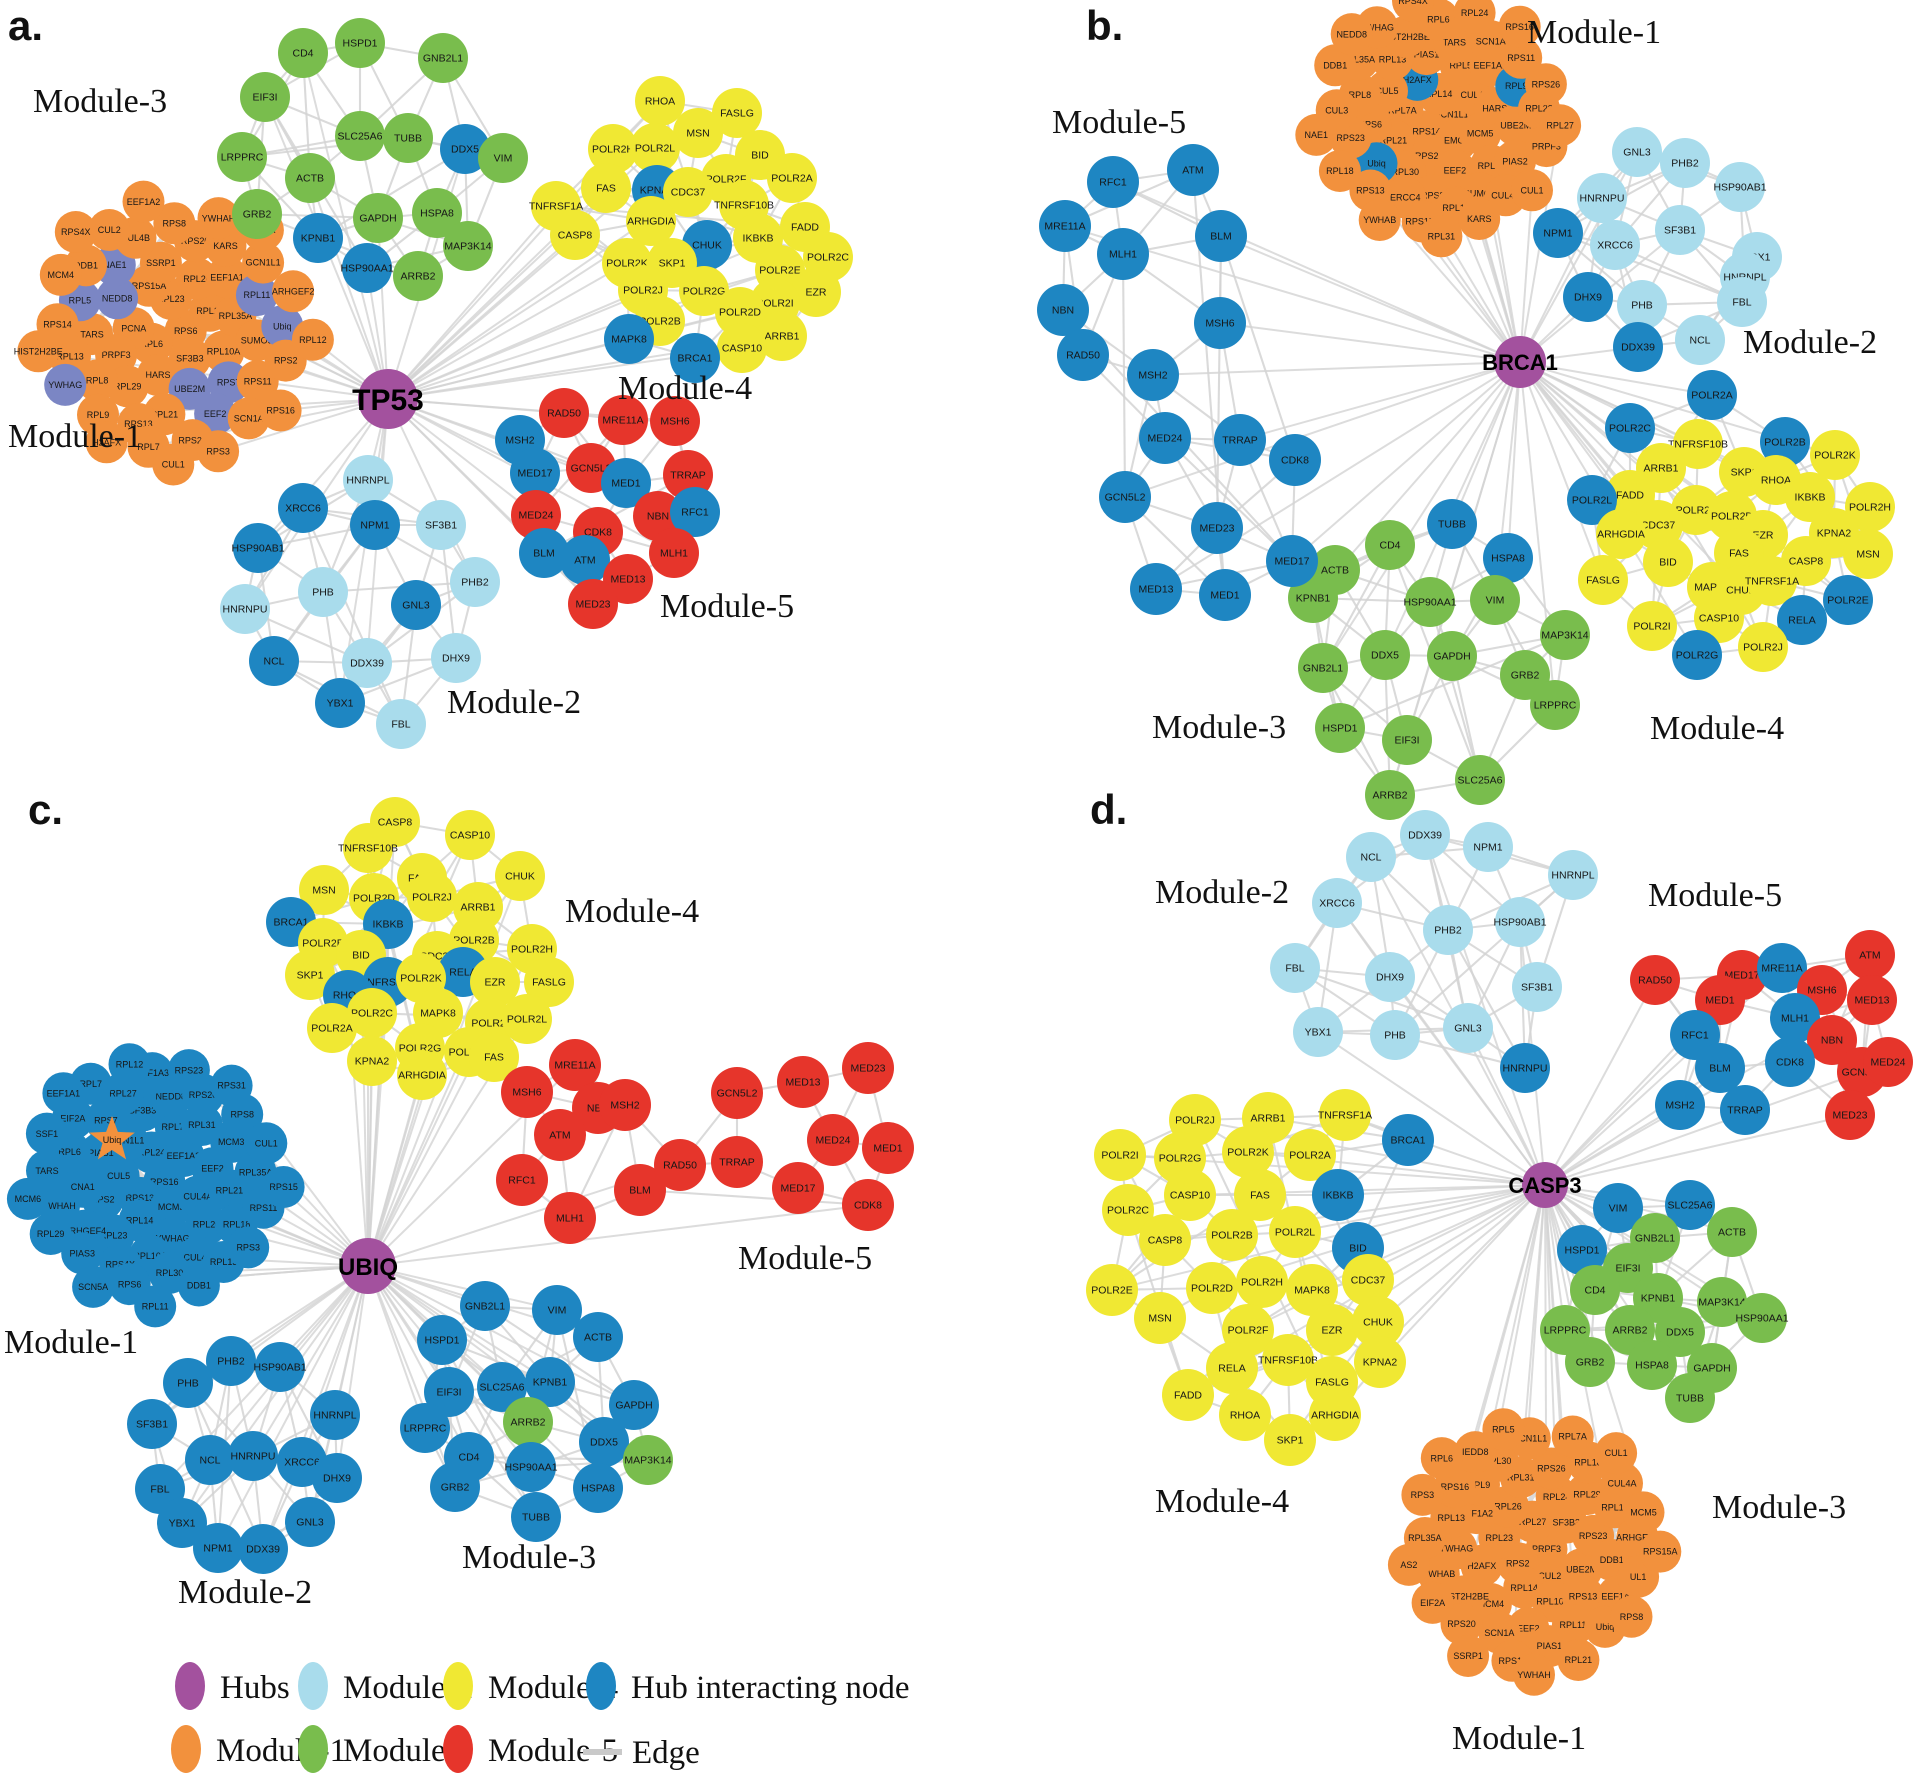 Image resolution: width=1923 pixels, height=1775 pixels. What do you see at coordinates (189, 358) in the screenshot?
I see `node-sf3b3` at bounding box center [189, 358].